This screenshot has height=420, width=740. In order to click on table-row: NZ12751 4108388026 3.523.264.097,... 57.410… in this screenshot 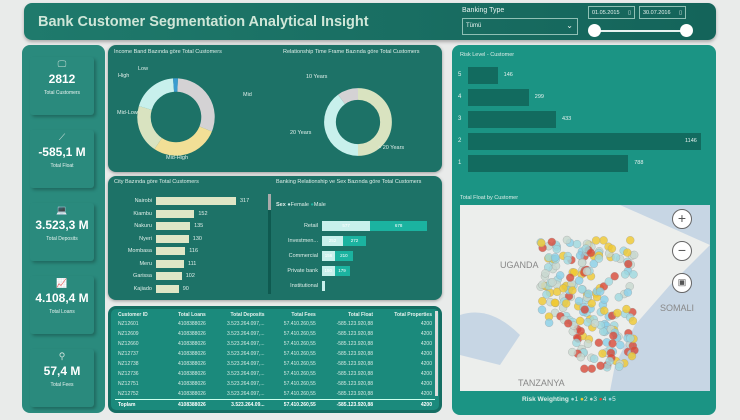, I will do `click(275, 384)`.